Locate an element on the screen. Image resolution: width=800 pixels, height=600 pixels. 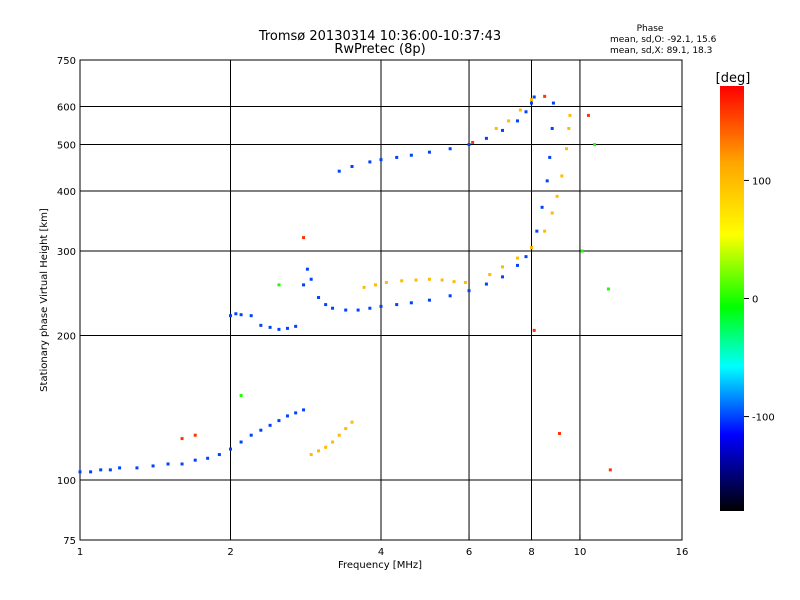
phase-box-title: Phase is located at coordinates (650, 29).